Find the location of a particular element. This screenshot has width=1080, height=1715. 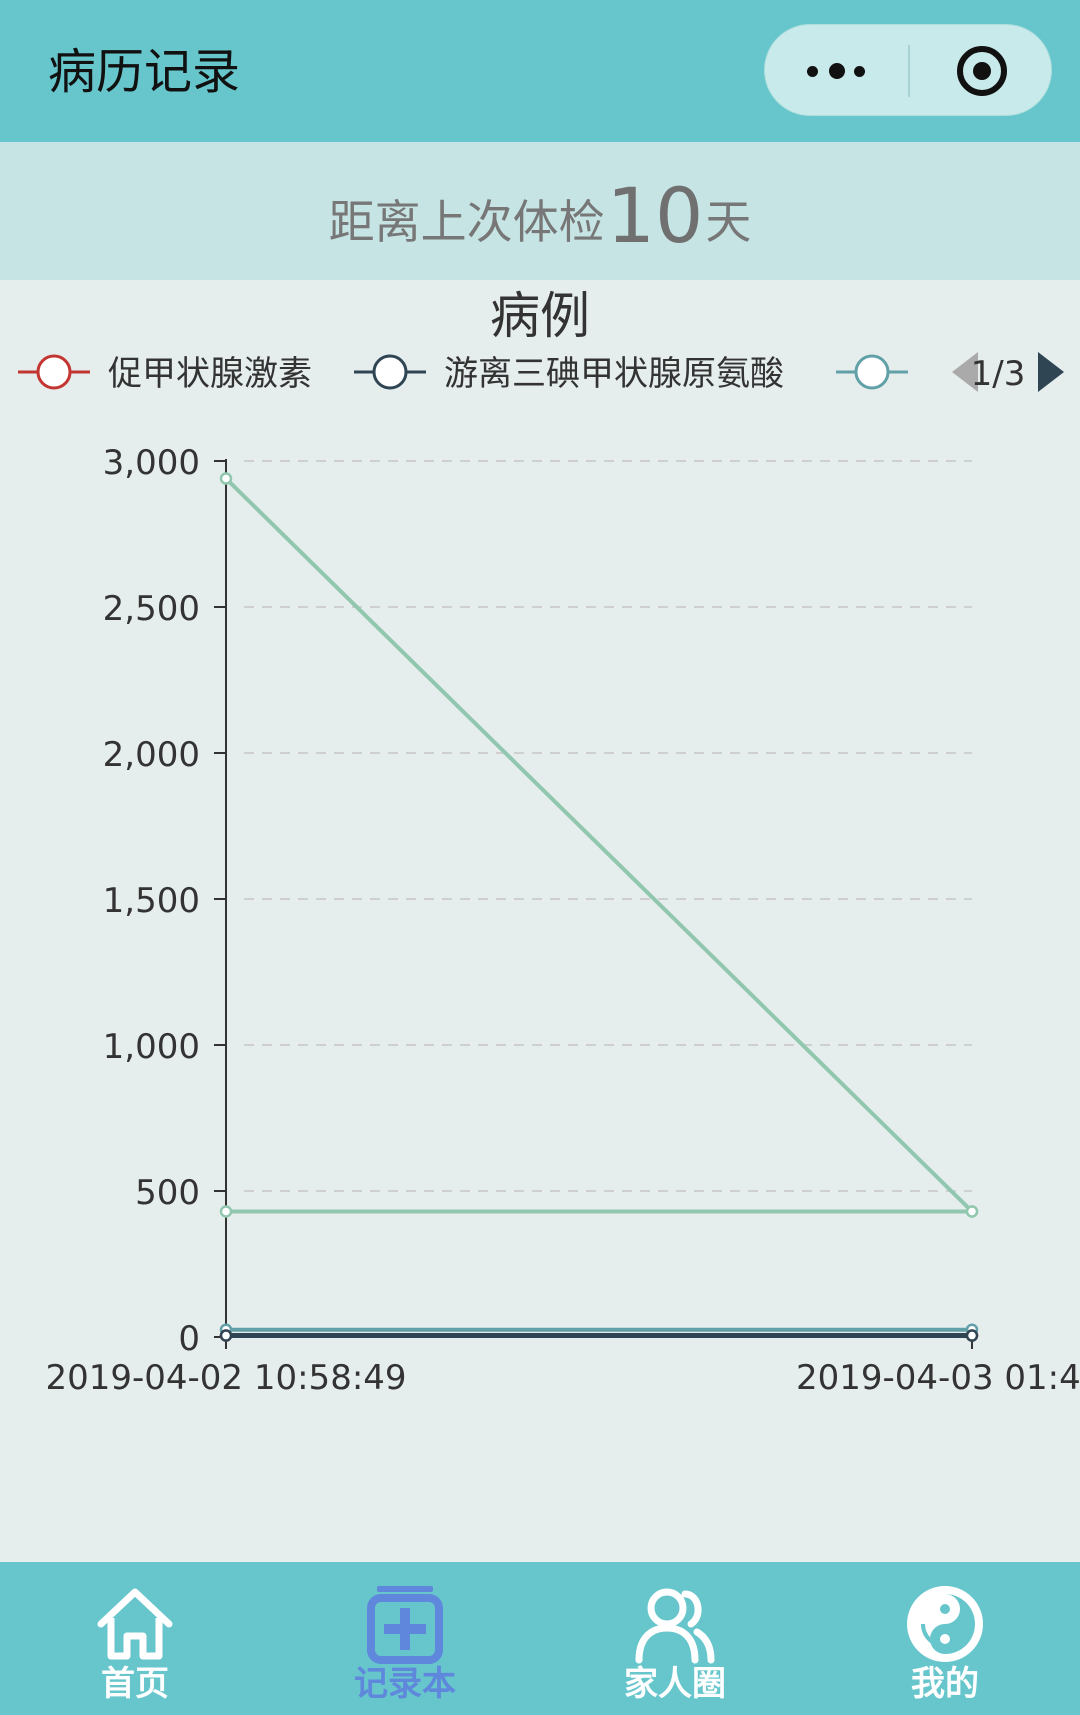

tab-profile-label: 我的 is located at coordinates (945, 1684).